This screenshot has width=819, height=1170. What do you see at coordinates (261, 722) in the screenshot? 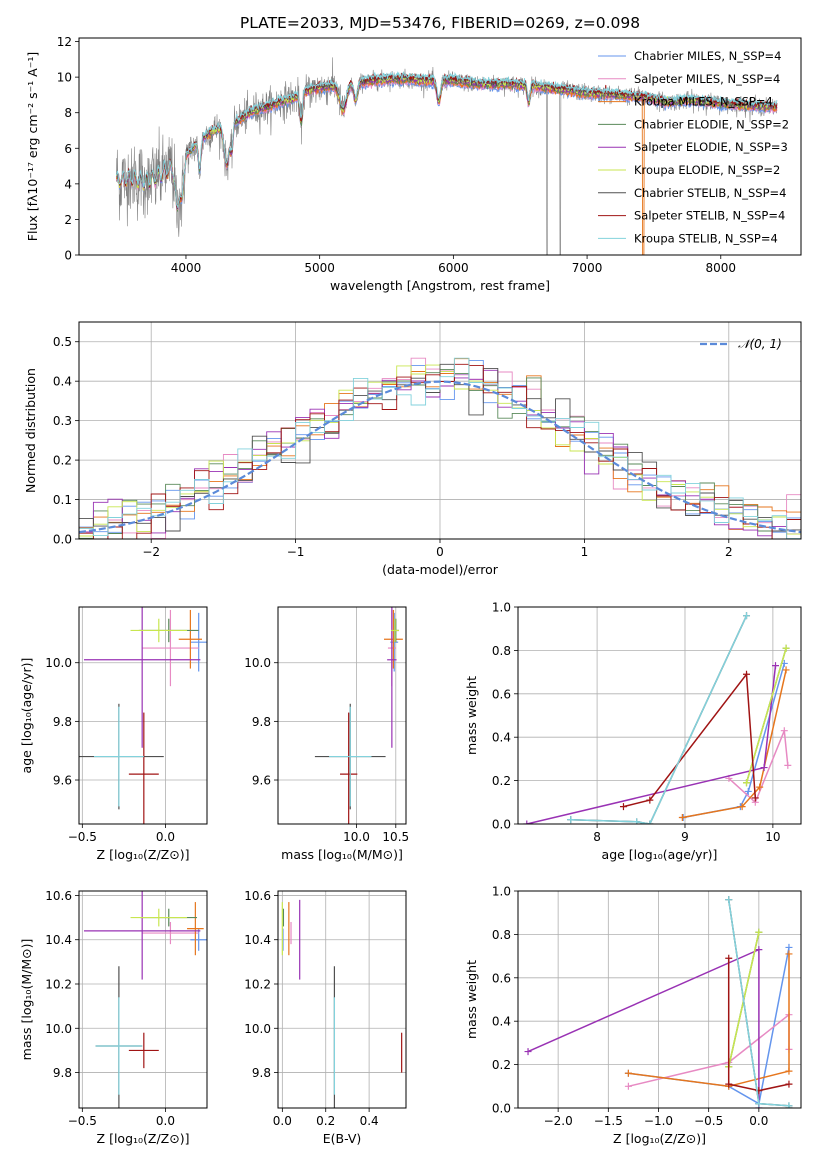
I see `age-vs-mass-ytick-label-1: 9.8` at bounding box center [261, 722].